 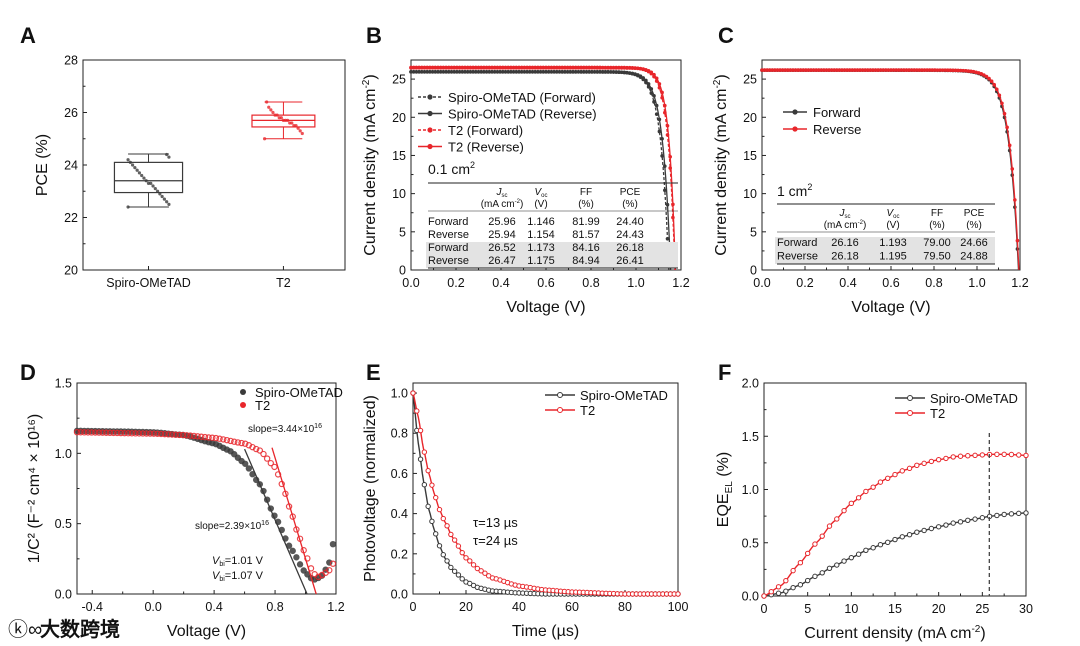 What do you see at coordinates (974, 213) in the screenshot?
I see `table-header: PCE` at bounding box center [974, 213].